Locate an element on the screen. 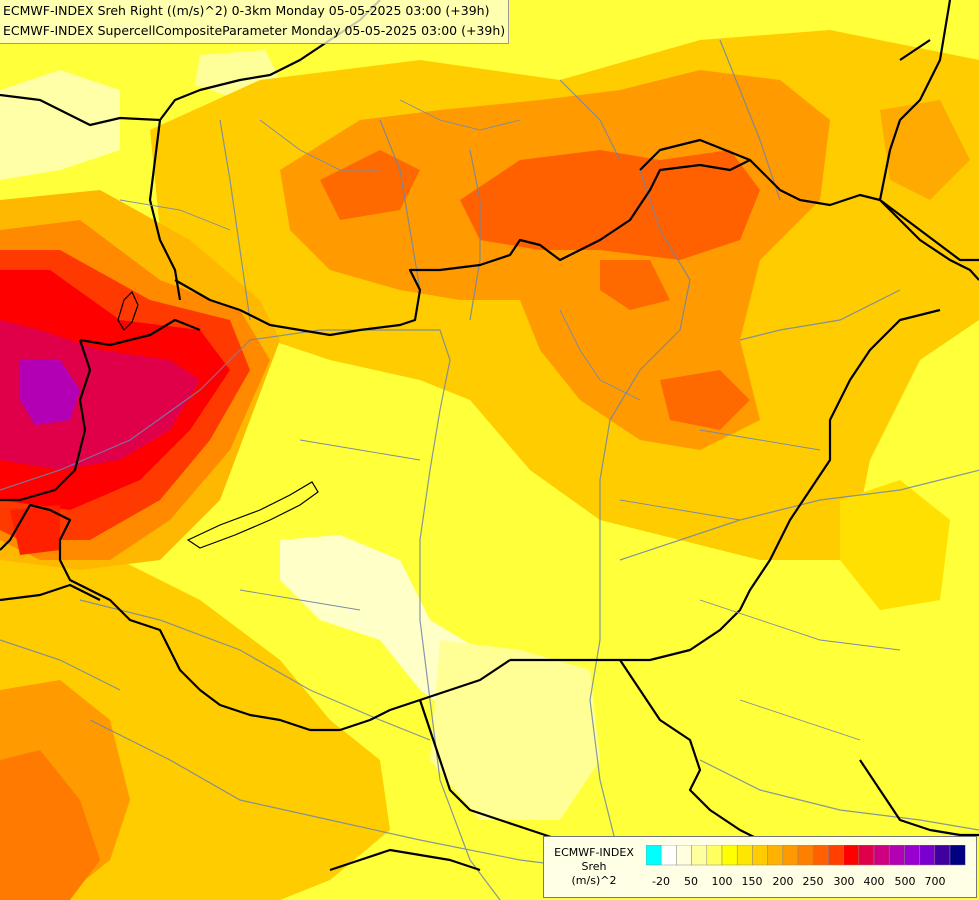  region-line-d is located at coordinates (760, 440).